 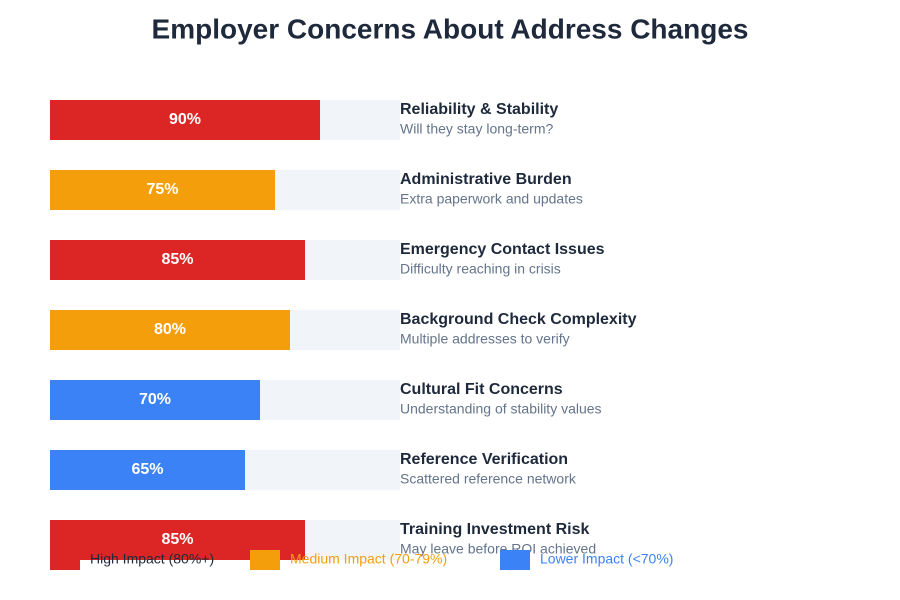 What do you see at coordinates (152, 559) in the screenshot?
I see `legend-label: High Impact (80%+)` at bounding box center [152, 559].